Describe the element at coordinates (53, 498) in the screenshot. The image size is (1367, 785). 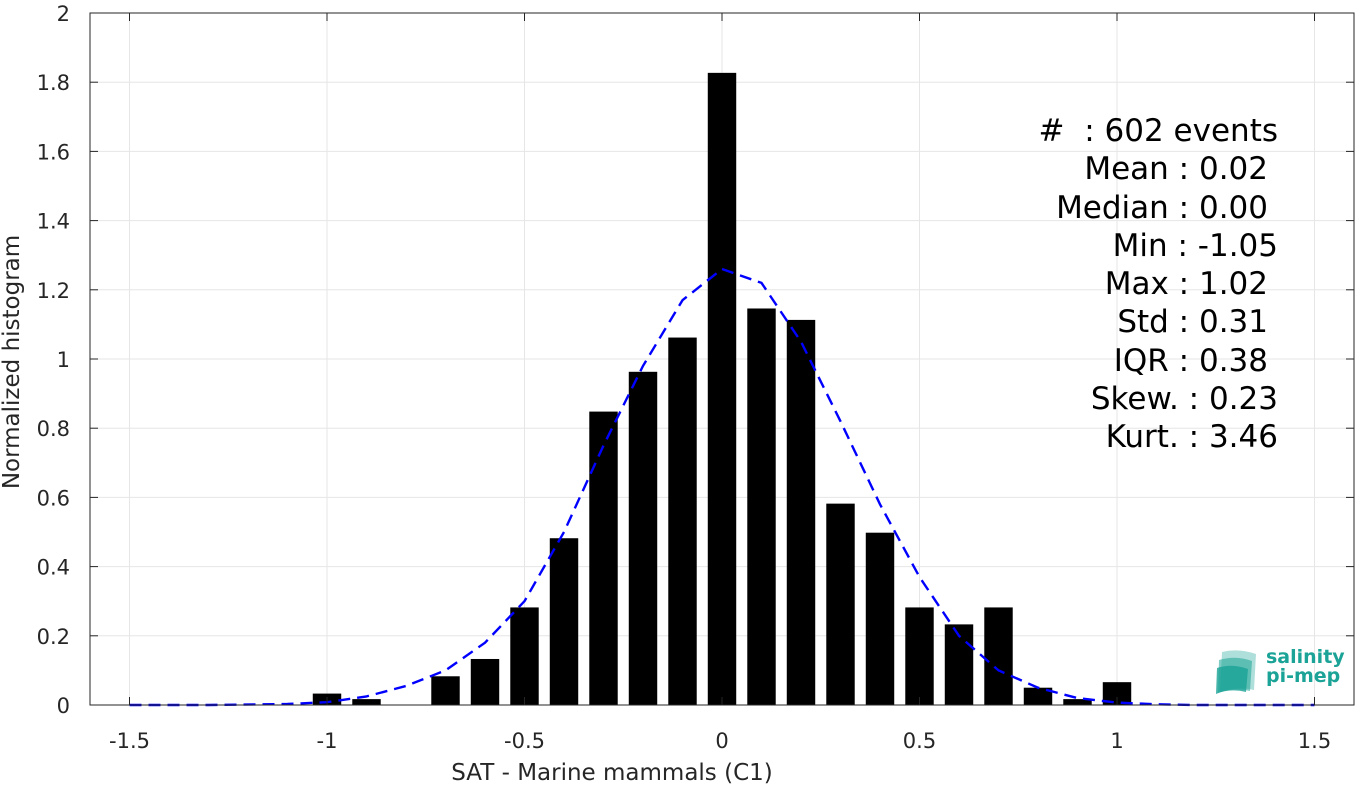
I see `y-tick-label: 0.6` at that location.